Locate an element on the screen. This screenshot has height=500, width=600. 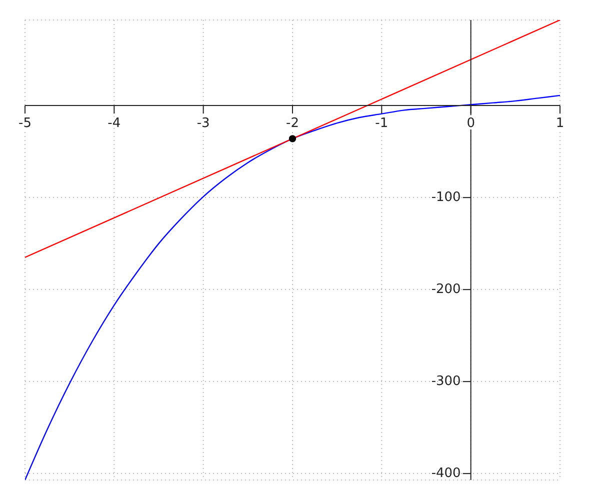
x-tick-label: 1 is located at coordinates (560, 124).